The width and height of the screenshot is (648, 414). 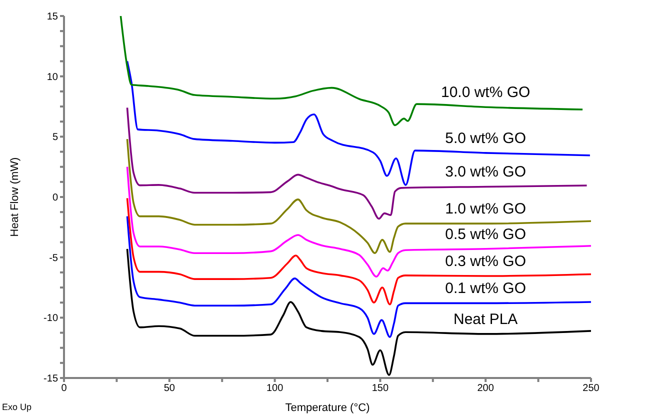 I want to click on y-tick-label: 10, so click(x=52, y=77).